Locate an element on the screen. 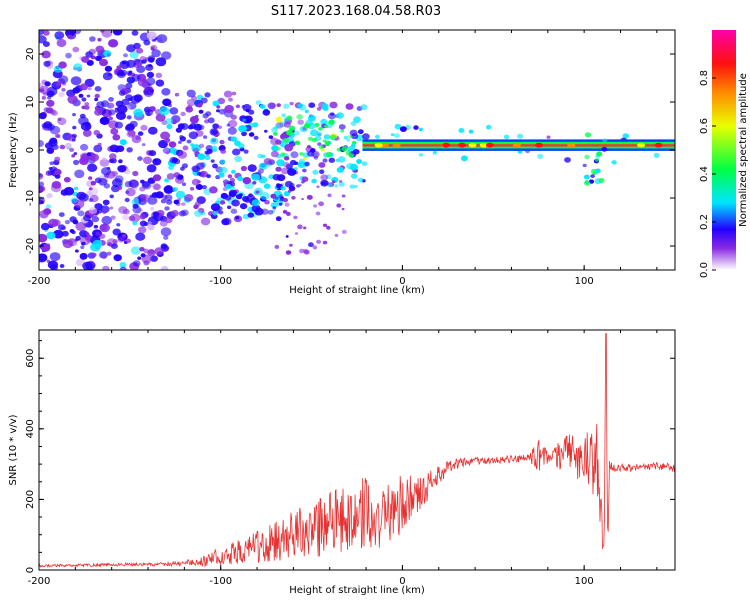 The image size is (750, 600). x-tick-label: 100 is located at coordinates (584, 281).